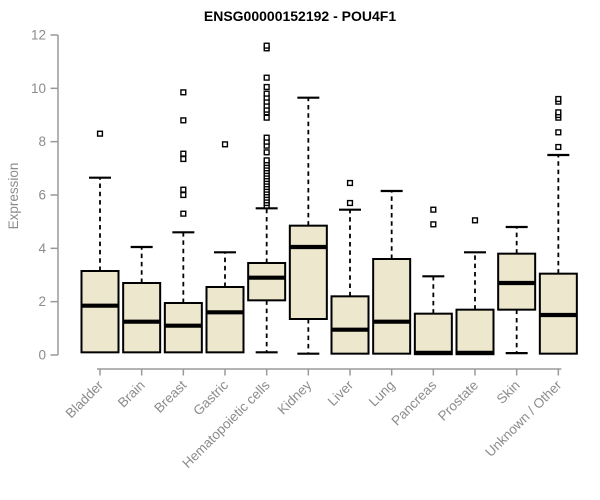 This screenshot has height=500, width=600. Describe the element at coordinates (42, 301) in the screenshot. I see `y-tick-label: 2` at that location.